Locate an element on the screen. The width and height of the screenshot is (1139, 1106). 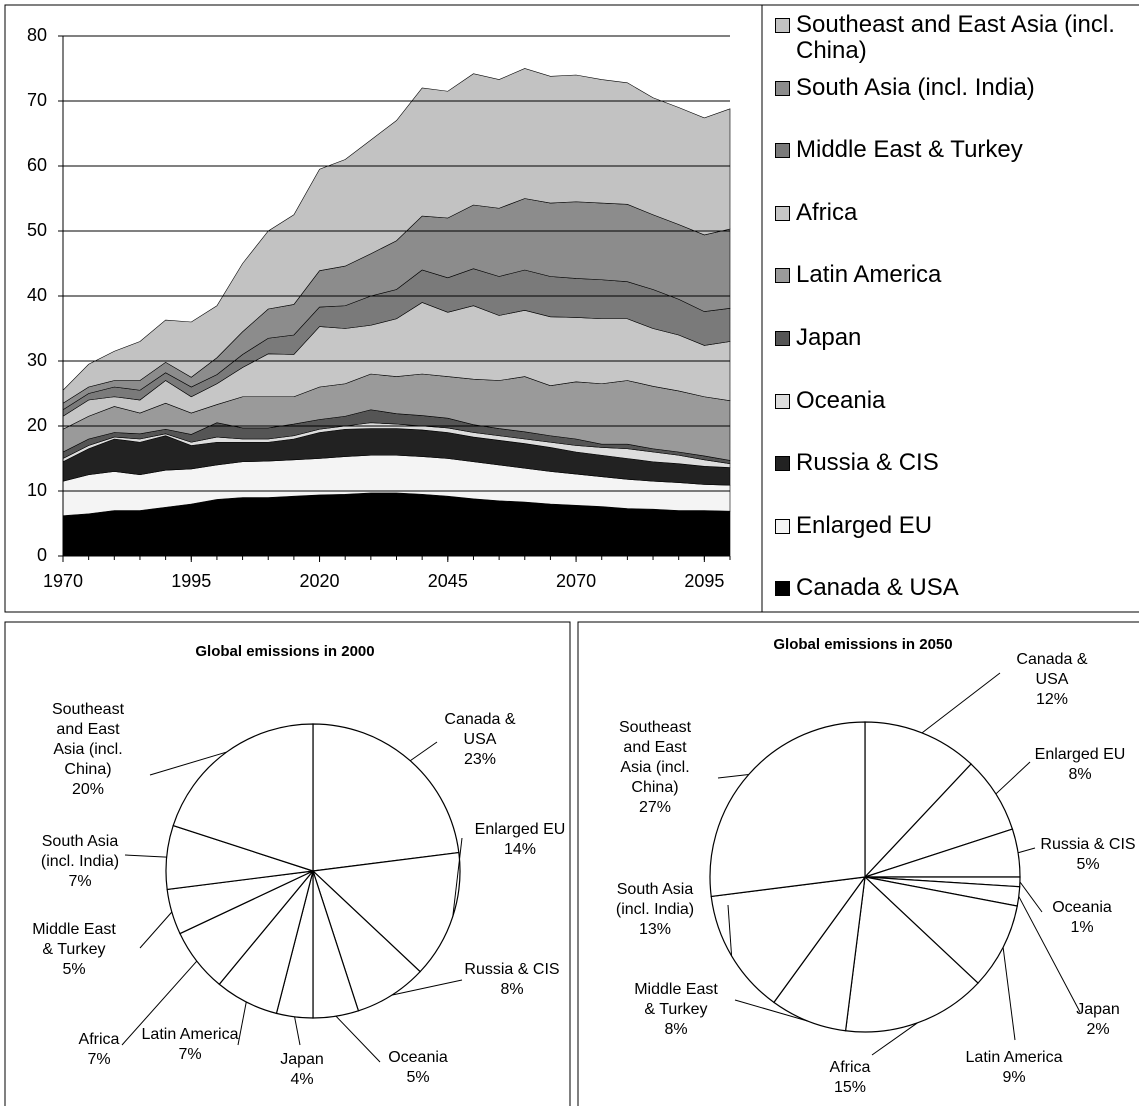
pie-category: Middle East & Turkey is located at coordinates (676, 999).